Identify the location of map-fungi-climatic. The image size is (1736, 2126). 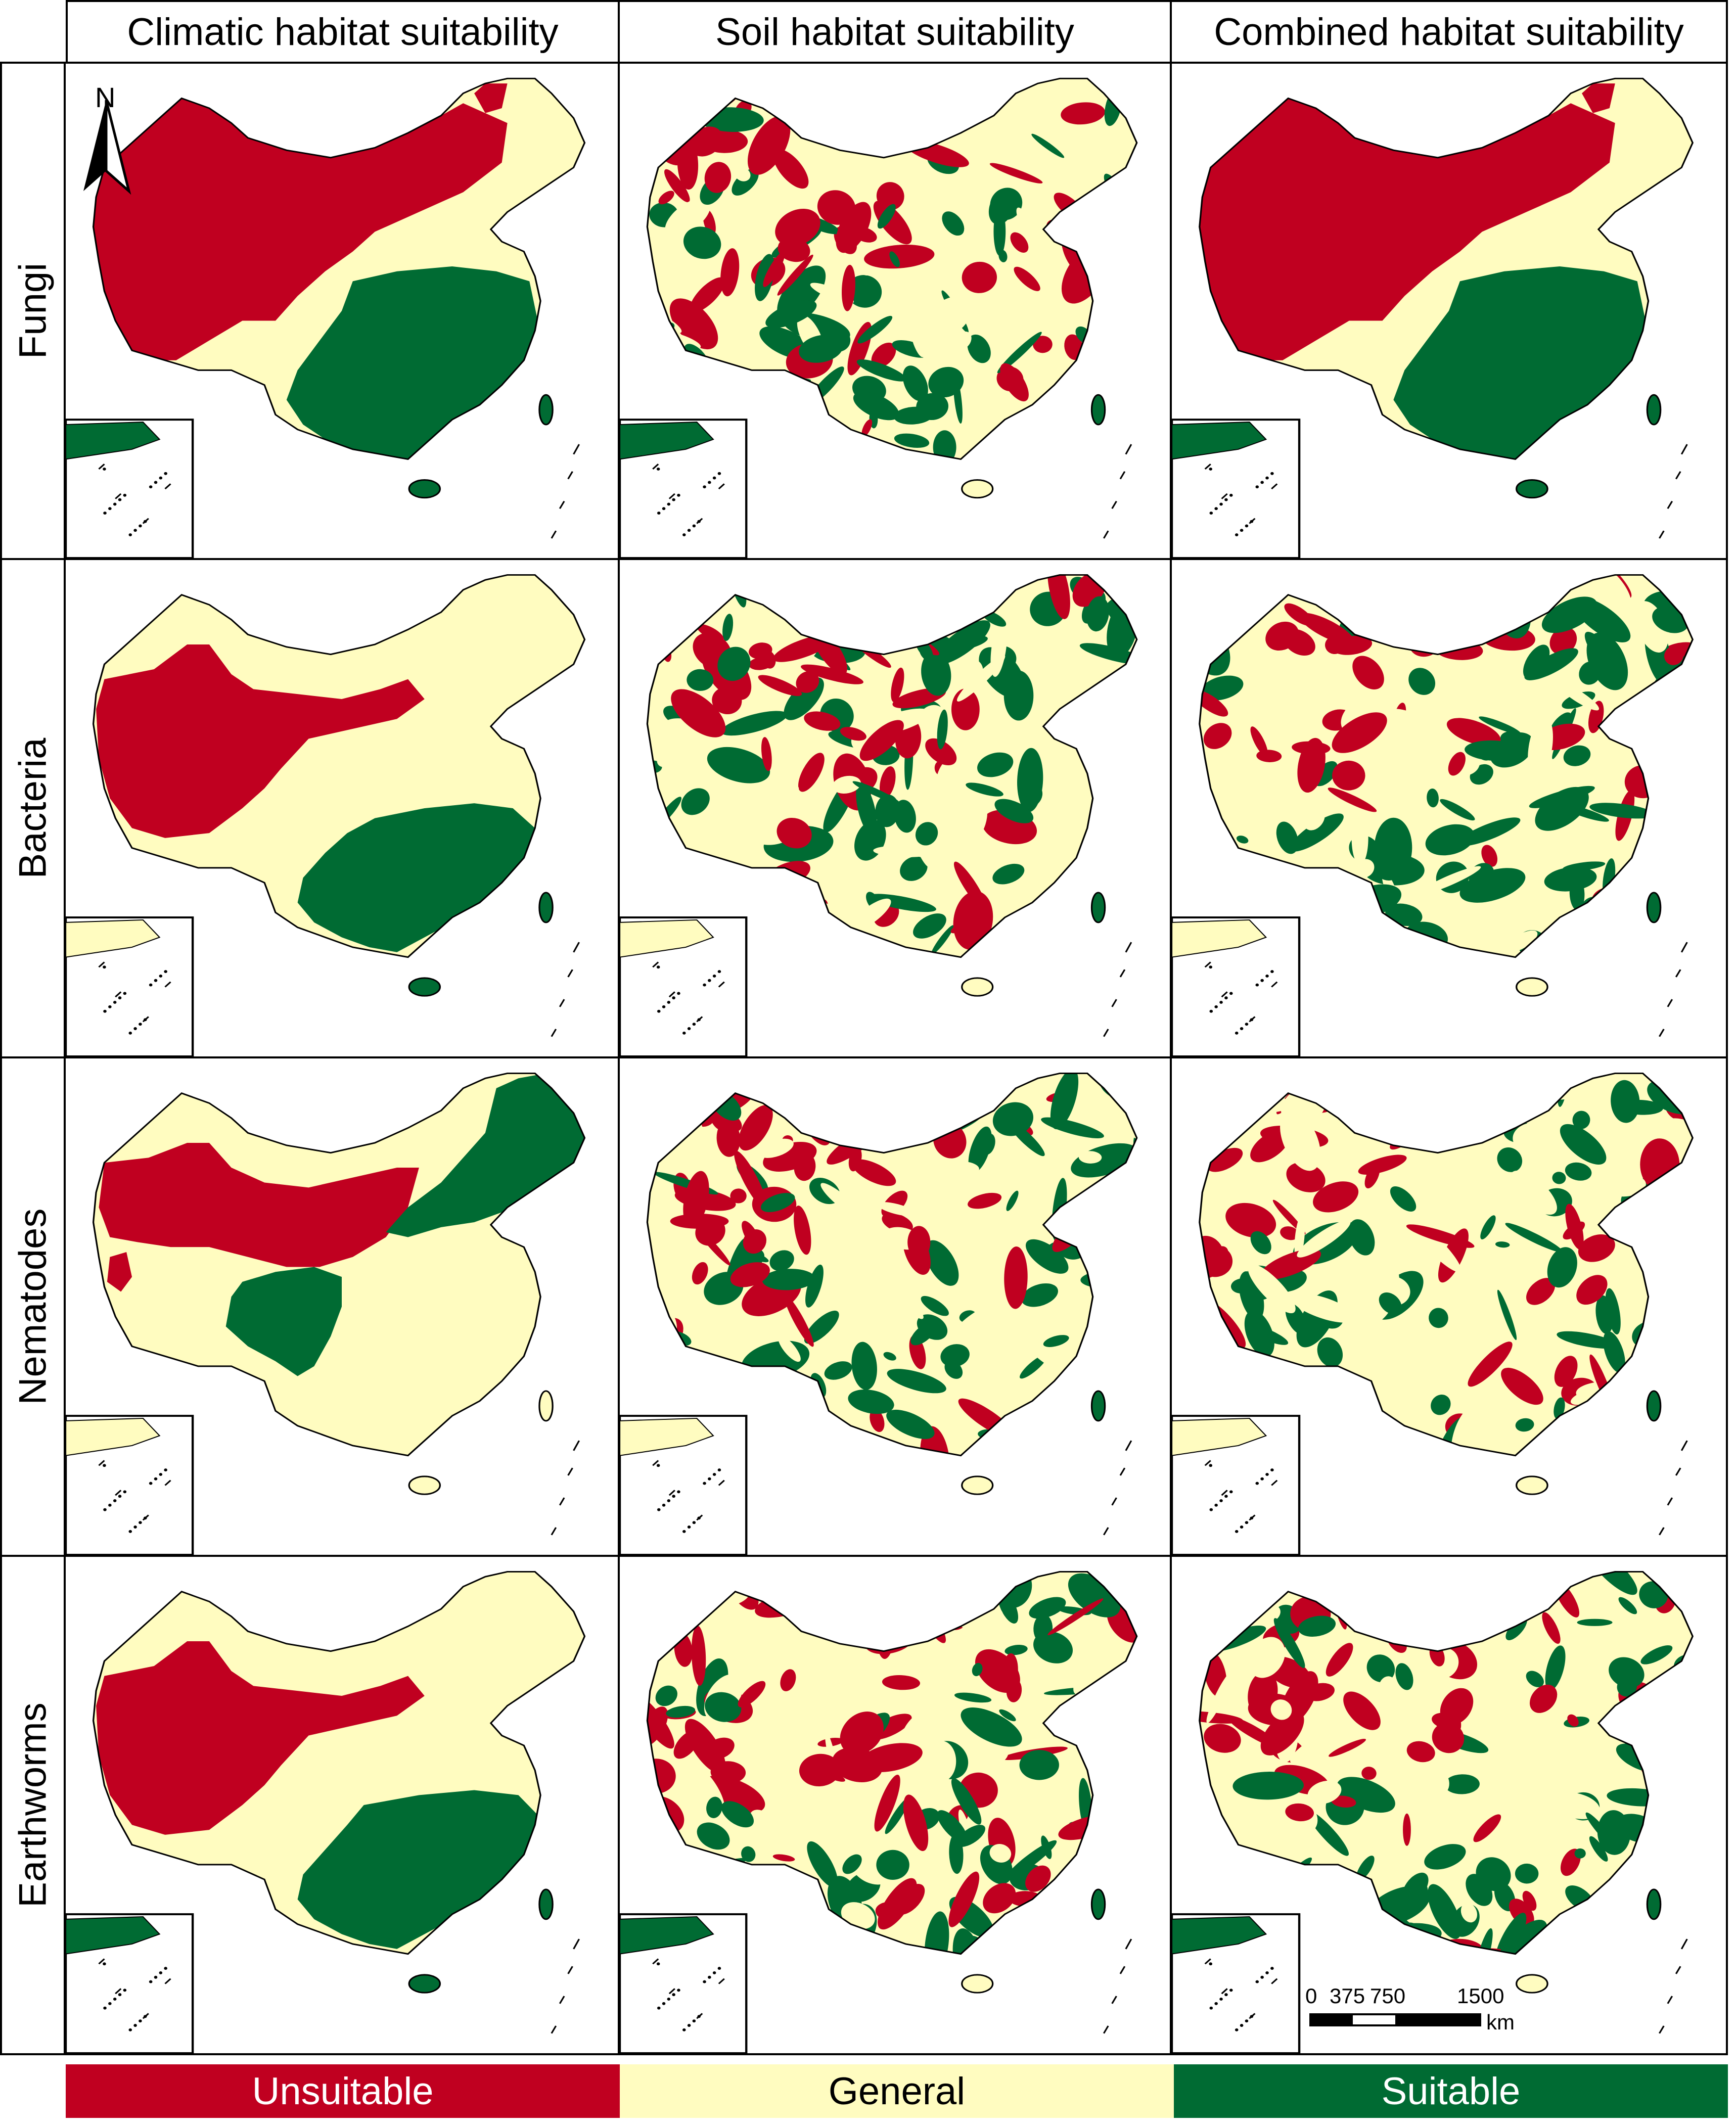
(342, 311).